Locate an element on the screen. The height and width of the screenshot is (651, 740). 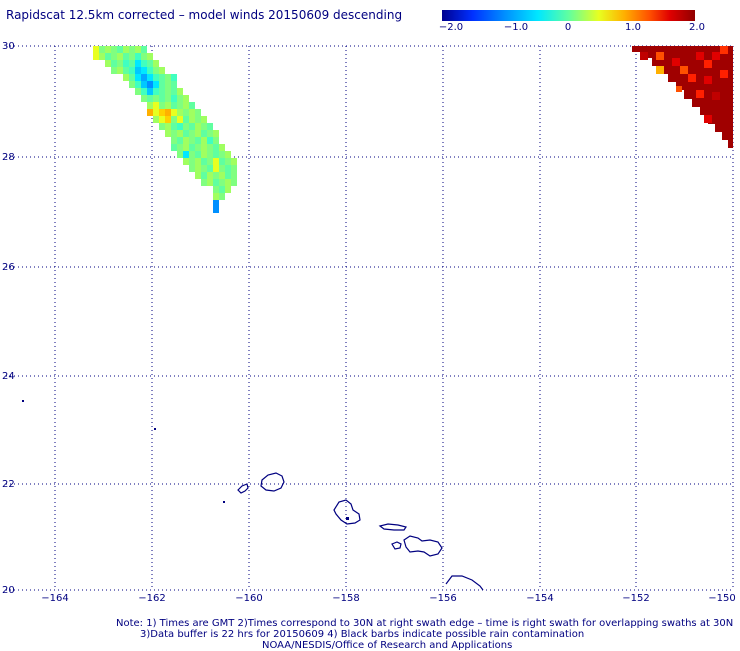
lon-label: −162 is located at coordinates (151, 598).